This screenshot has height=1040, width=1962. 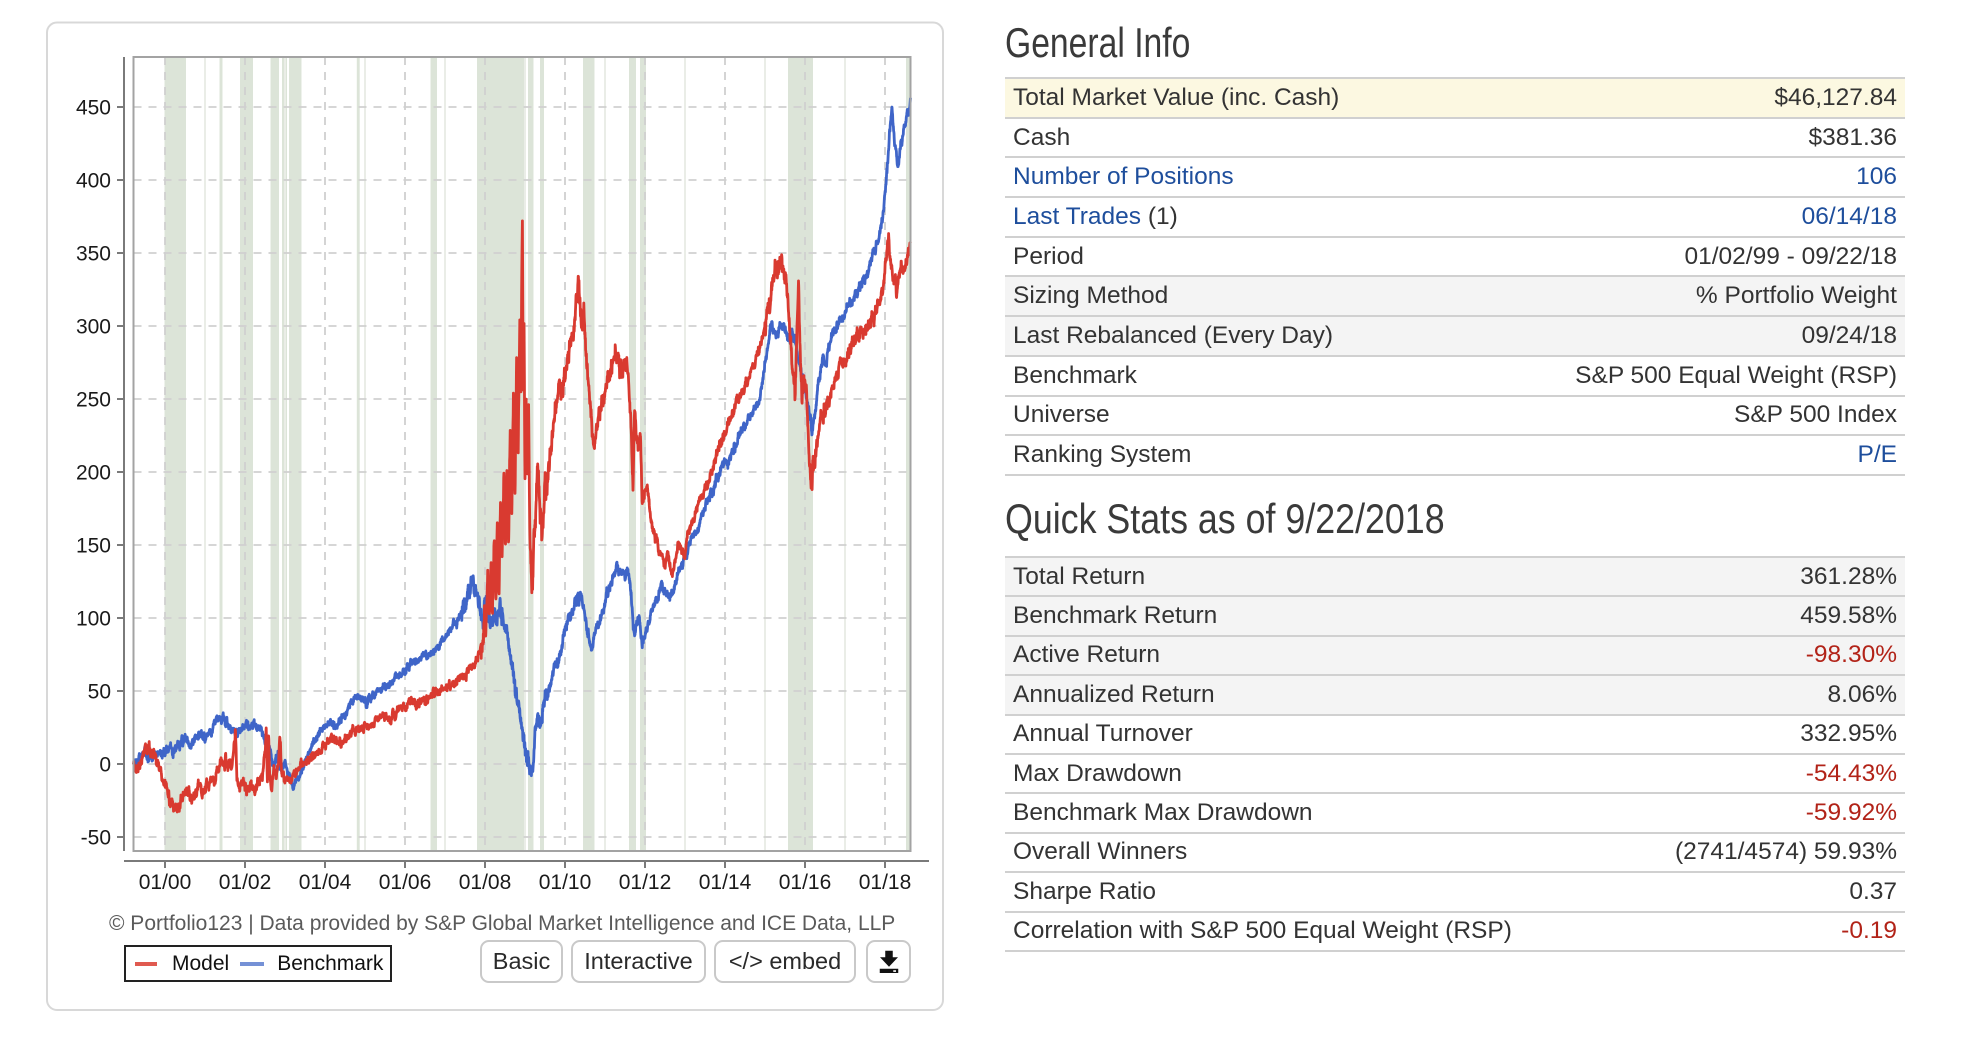 What do you see at coordinates (725, 882) in the screenshot?
I see `svg-text: 01/14` at bounding box center [725, 882].